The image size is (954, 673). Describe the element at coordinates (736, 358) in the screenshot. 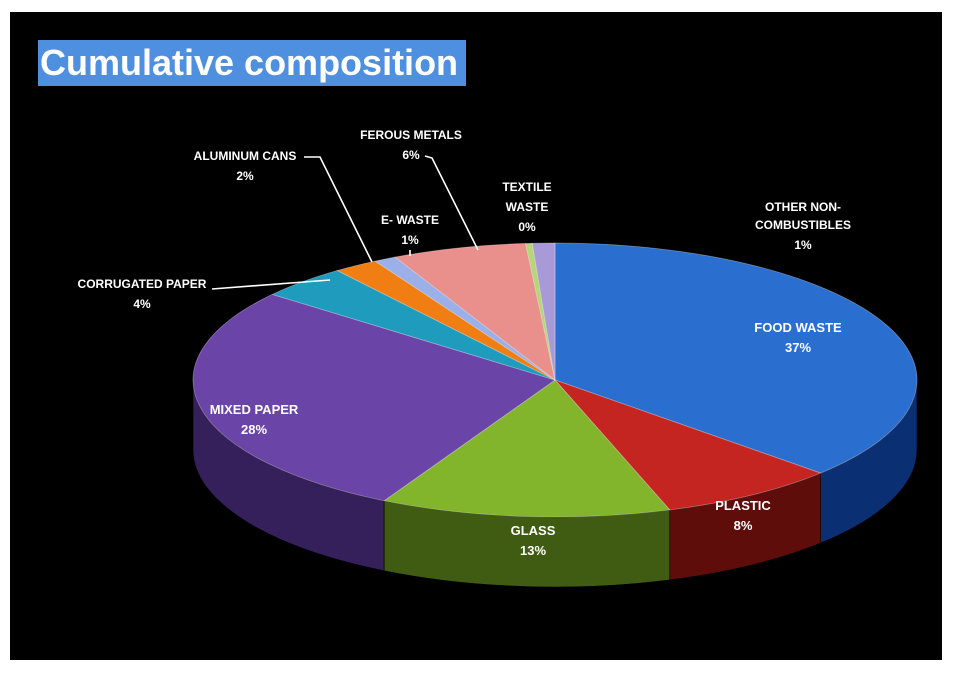

I see `pie-slice-food-waste` at that location.